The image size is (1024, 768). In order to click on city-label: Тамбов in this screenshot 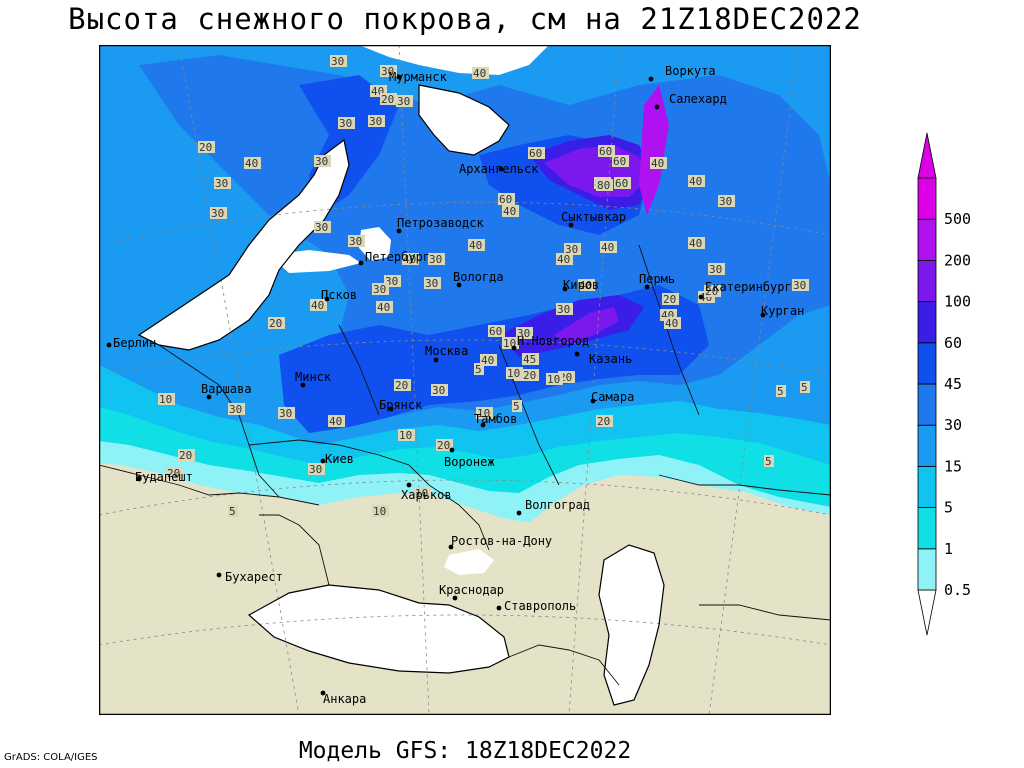, I will do `click(495, 419)`.